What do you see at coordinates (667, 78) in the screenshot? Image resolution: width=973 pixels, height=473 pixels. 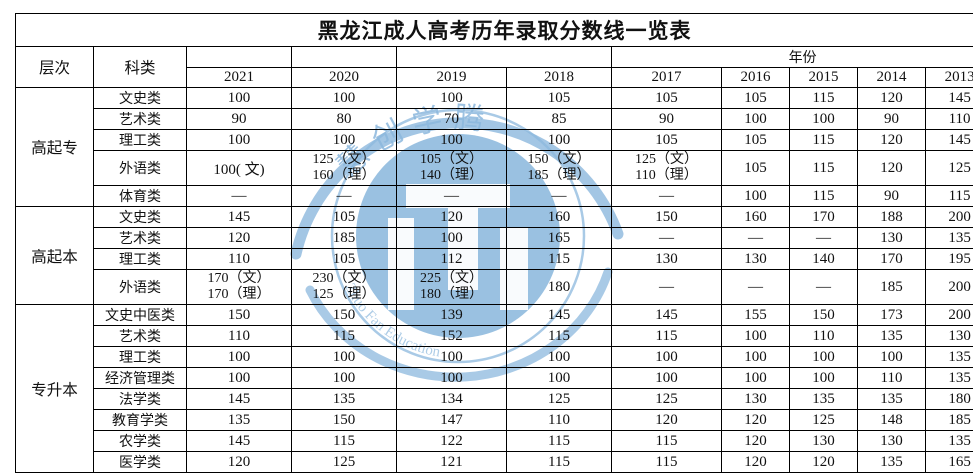 I see `header-year-2017: 2017` at bounding box center [667, 78].